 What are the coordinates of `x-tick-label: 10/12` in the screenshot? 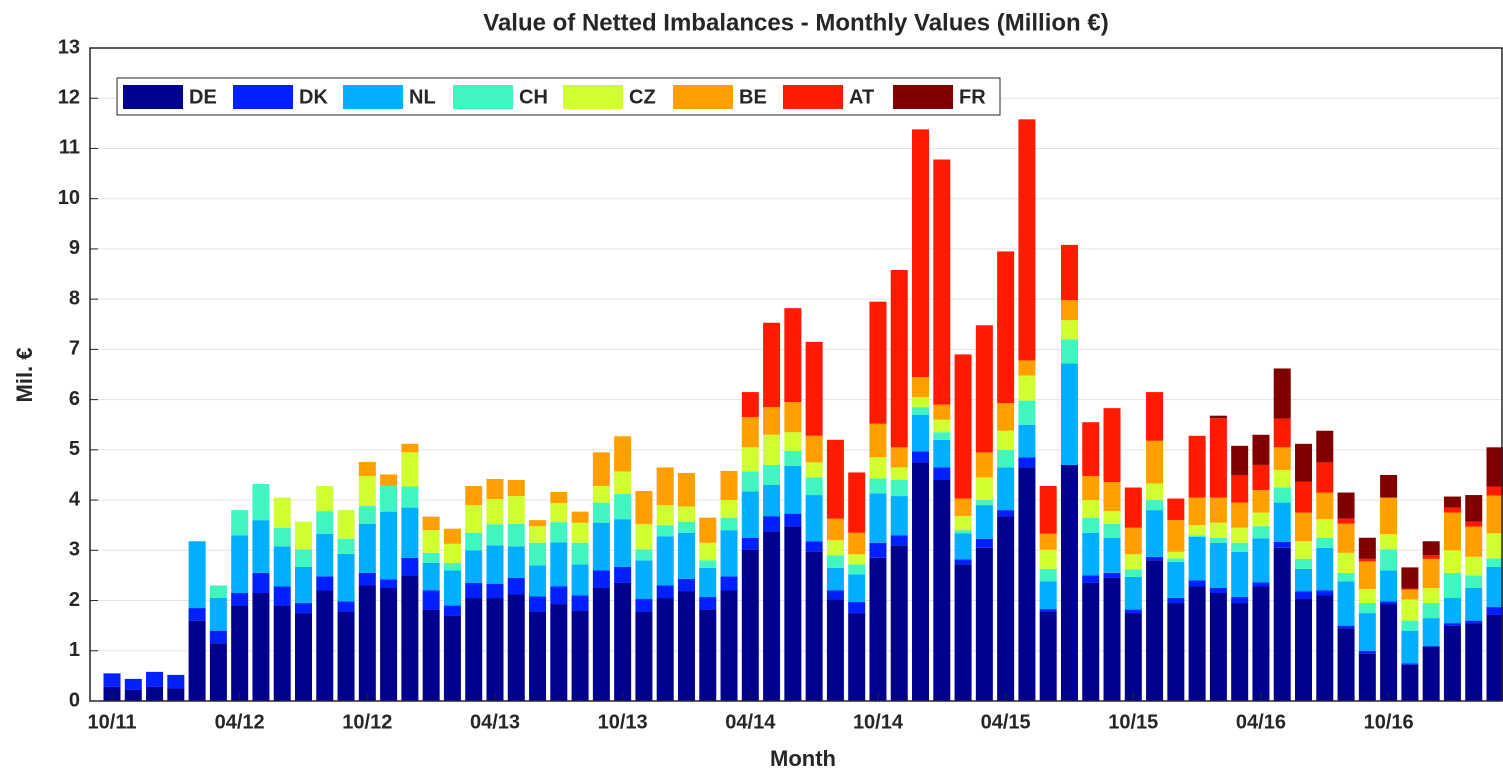 It's located at (367, 722).